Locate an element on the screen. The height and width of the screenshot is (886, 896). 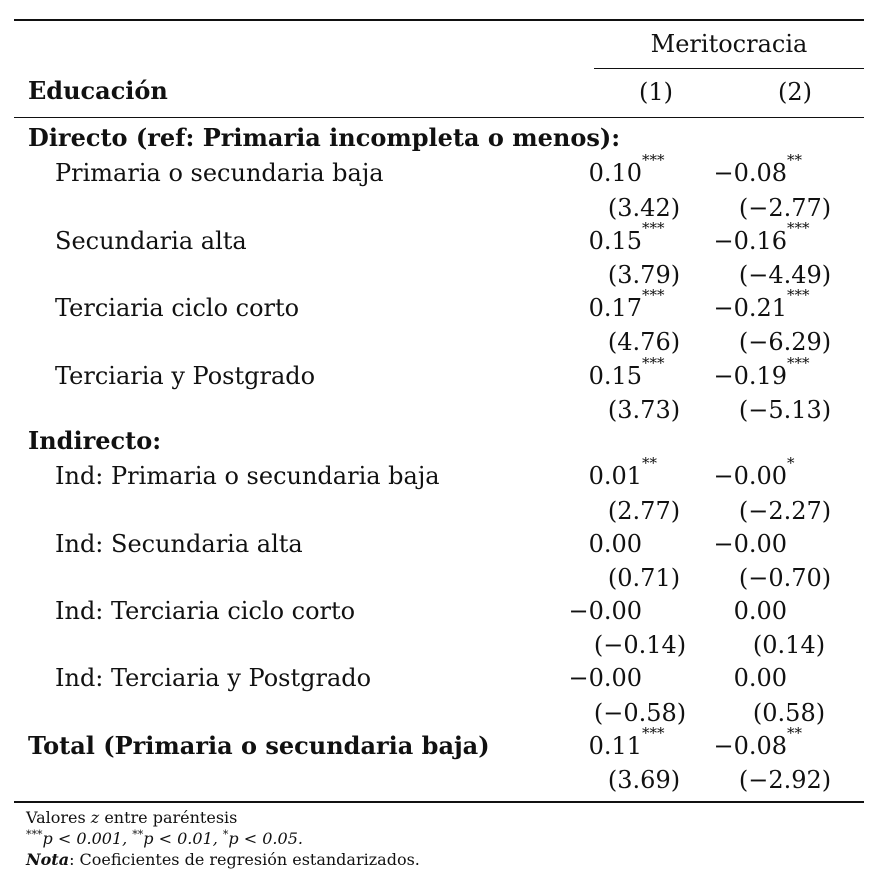
coefficient: −0.21 is located at coordinates (750, 308).